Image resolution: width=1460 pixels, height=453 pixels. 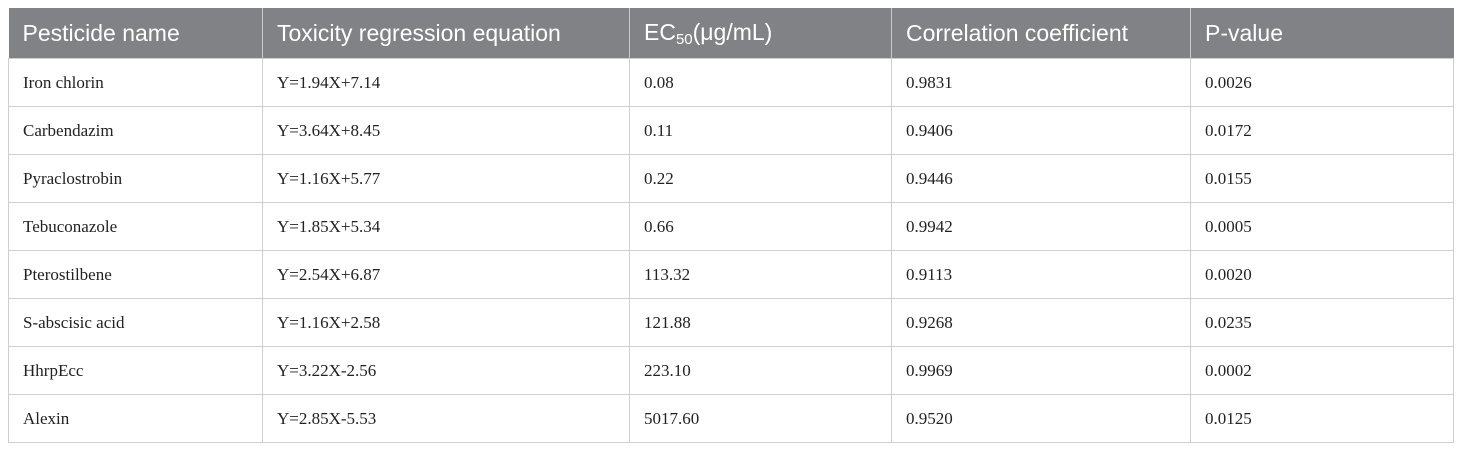 What do you see at coordinates (1041, 322) in the screenshot?
I see `table-cell: 0.9268` at bounding box center [1041, 322].